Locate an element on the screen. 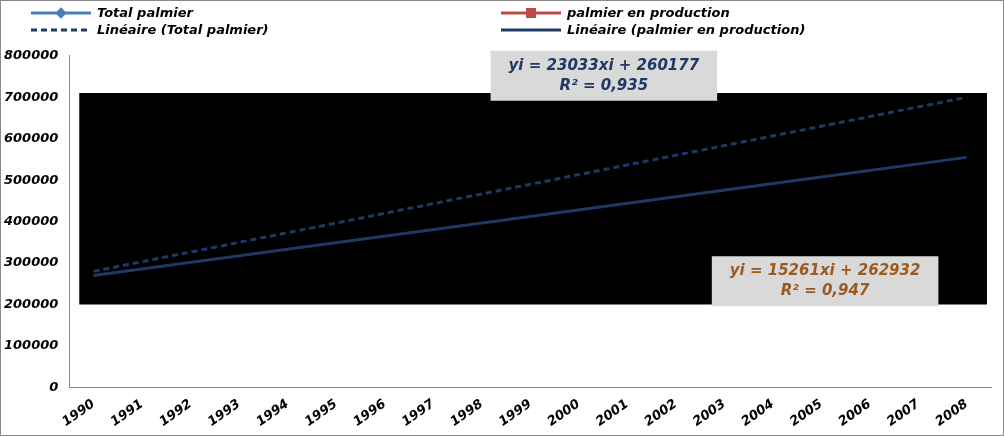  y-tick-label: 100000 is located at coordinates (31, 345).